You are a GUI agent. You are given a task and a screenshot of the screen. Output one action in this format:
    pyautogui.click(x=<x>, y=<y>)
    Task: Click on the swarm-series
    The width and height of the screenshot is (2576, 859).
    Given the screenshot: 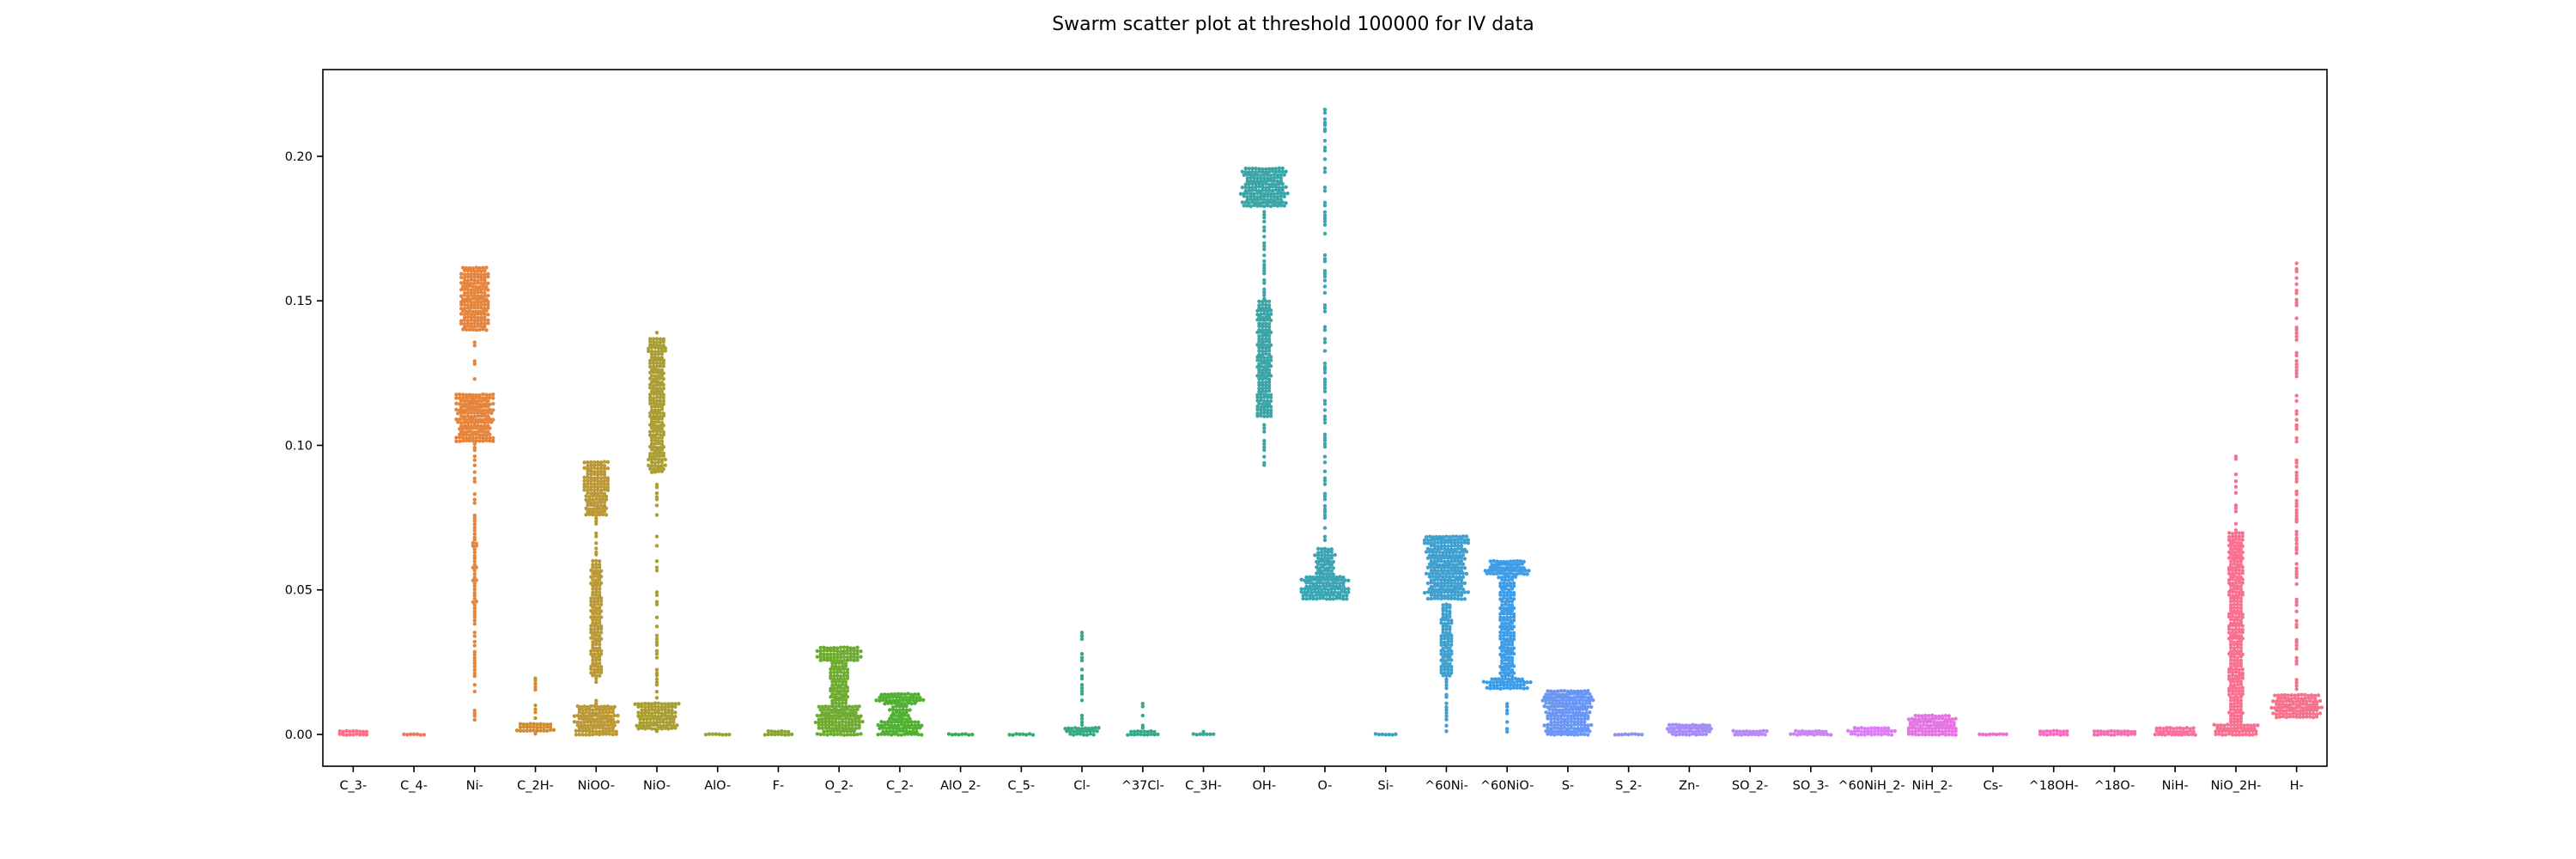 What is the action you would take?
    pyautogui.click(x=1082, y=684)
    